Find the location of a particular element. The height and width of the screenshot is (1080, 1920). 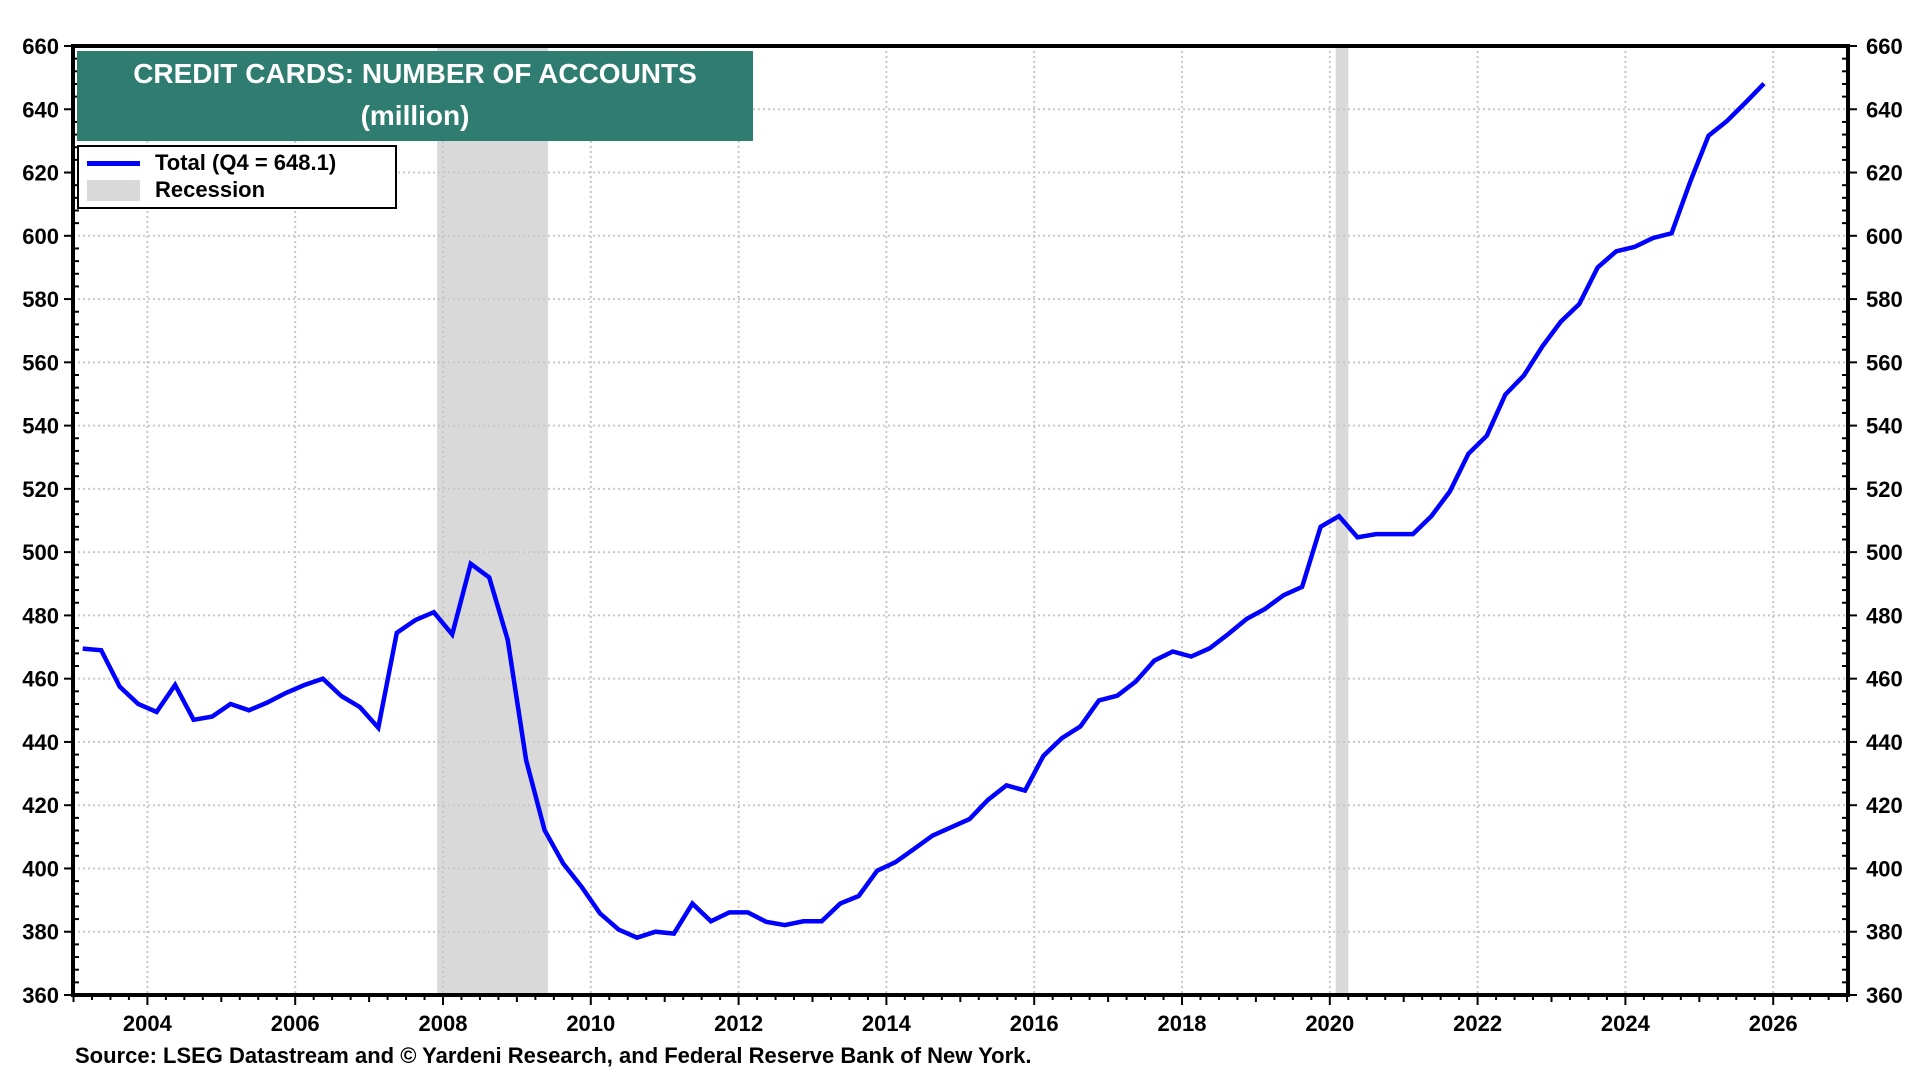

legend-recession-swatch-icon is located at coordinates (113, 190).